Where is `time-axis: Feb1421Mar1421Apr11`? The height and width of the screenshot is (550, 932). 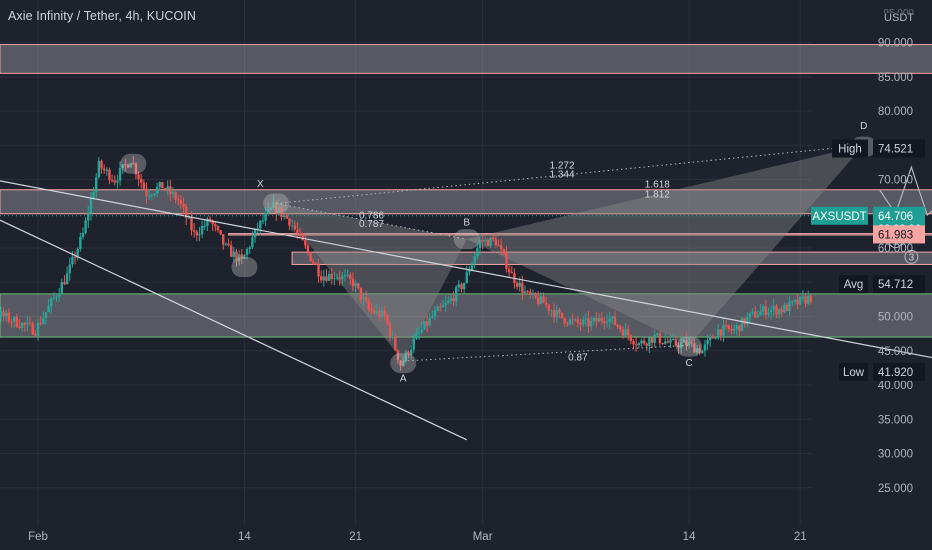 time-axis: Feb1421Mar1421Apr11 is located at coordinates (480, 537).